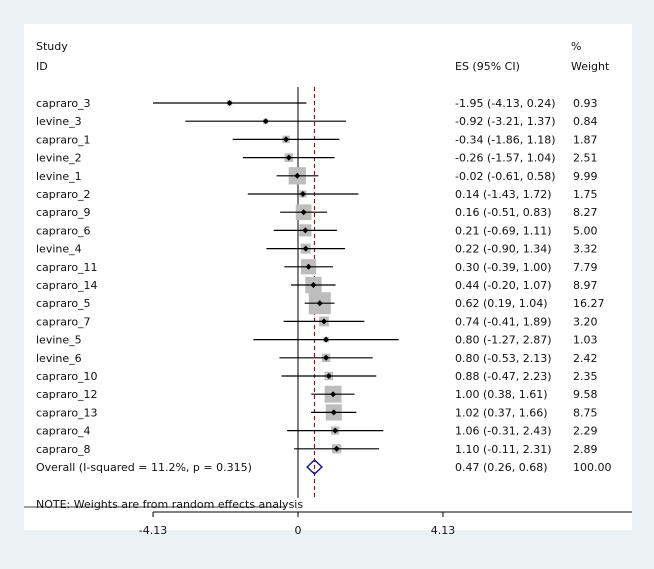 The image size is (654, 569). Describe the element at coordinates (59, 358) in the screenshot. I see `study-label: levine_6` at that location.